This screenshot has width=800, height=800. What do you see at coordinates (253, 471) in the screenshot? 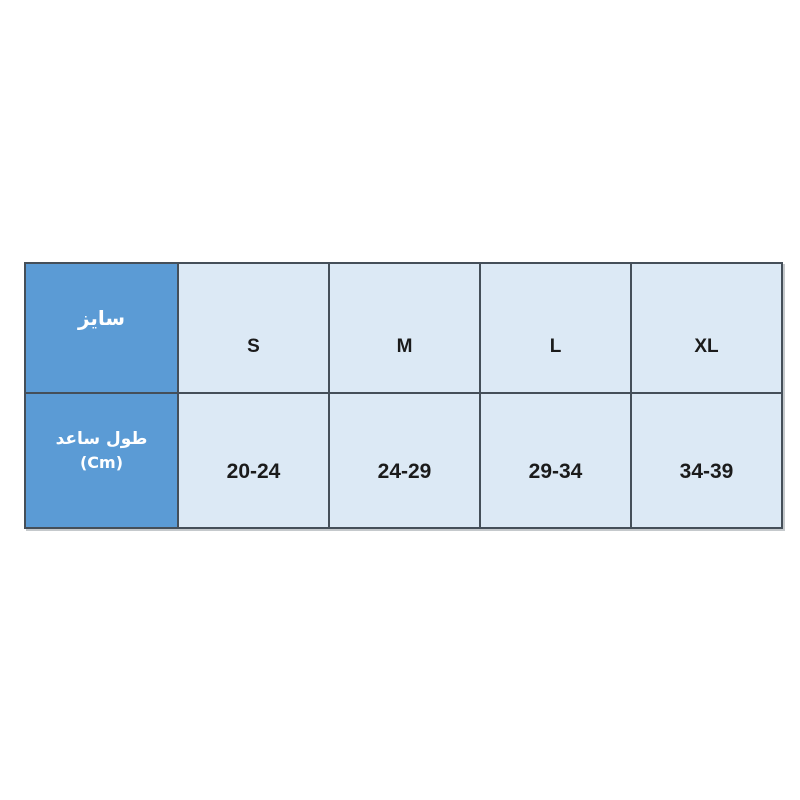
I see `range-value-s: 20-24` at bounding box center [253, 471].